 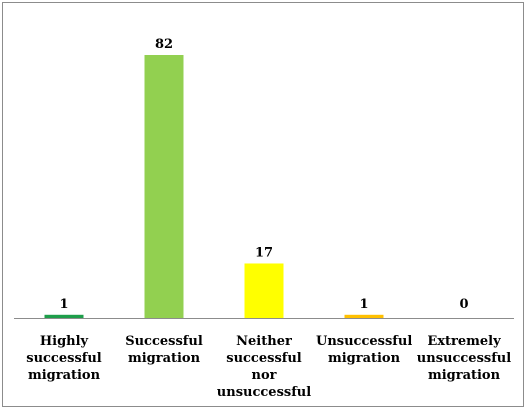 I want to click on category-label-0: Highly successful migration, so click(x=64, y=358).